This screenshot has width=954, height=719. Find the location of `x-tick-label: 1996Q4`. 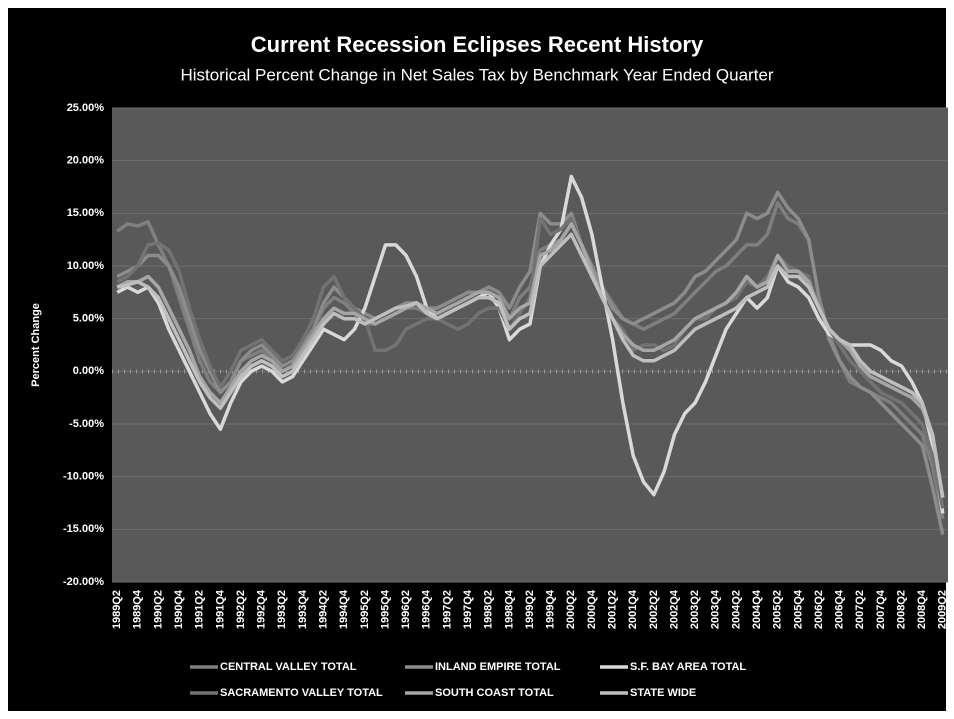

x-tick-label: 1996Q4 is located at coordinates (427, 609).